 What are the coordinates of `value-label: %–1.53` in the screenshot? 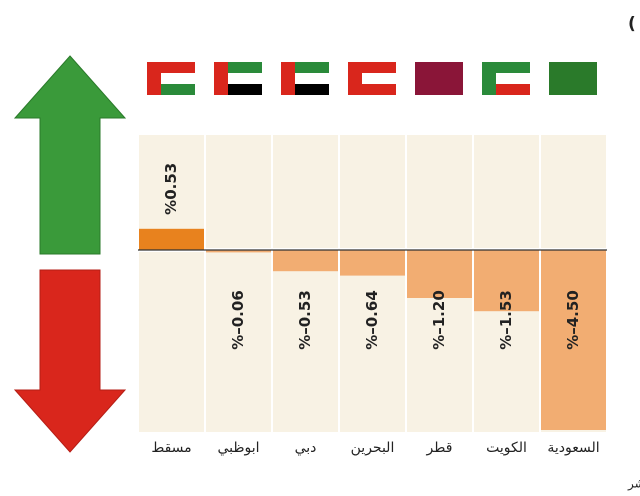 It's located at (506, 320).